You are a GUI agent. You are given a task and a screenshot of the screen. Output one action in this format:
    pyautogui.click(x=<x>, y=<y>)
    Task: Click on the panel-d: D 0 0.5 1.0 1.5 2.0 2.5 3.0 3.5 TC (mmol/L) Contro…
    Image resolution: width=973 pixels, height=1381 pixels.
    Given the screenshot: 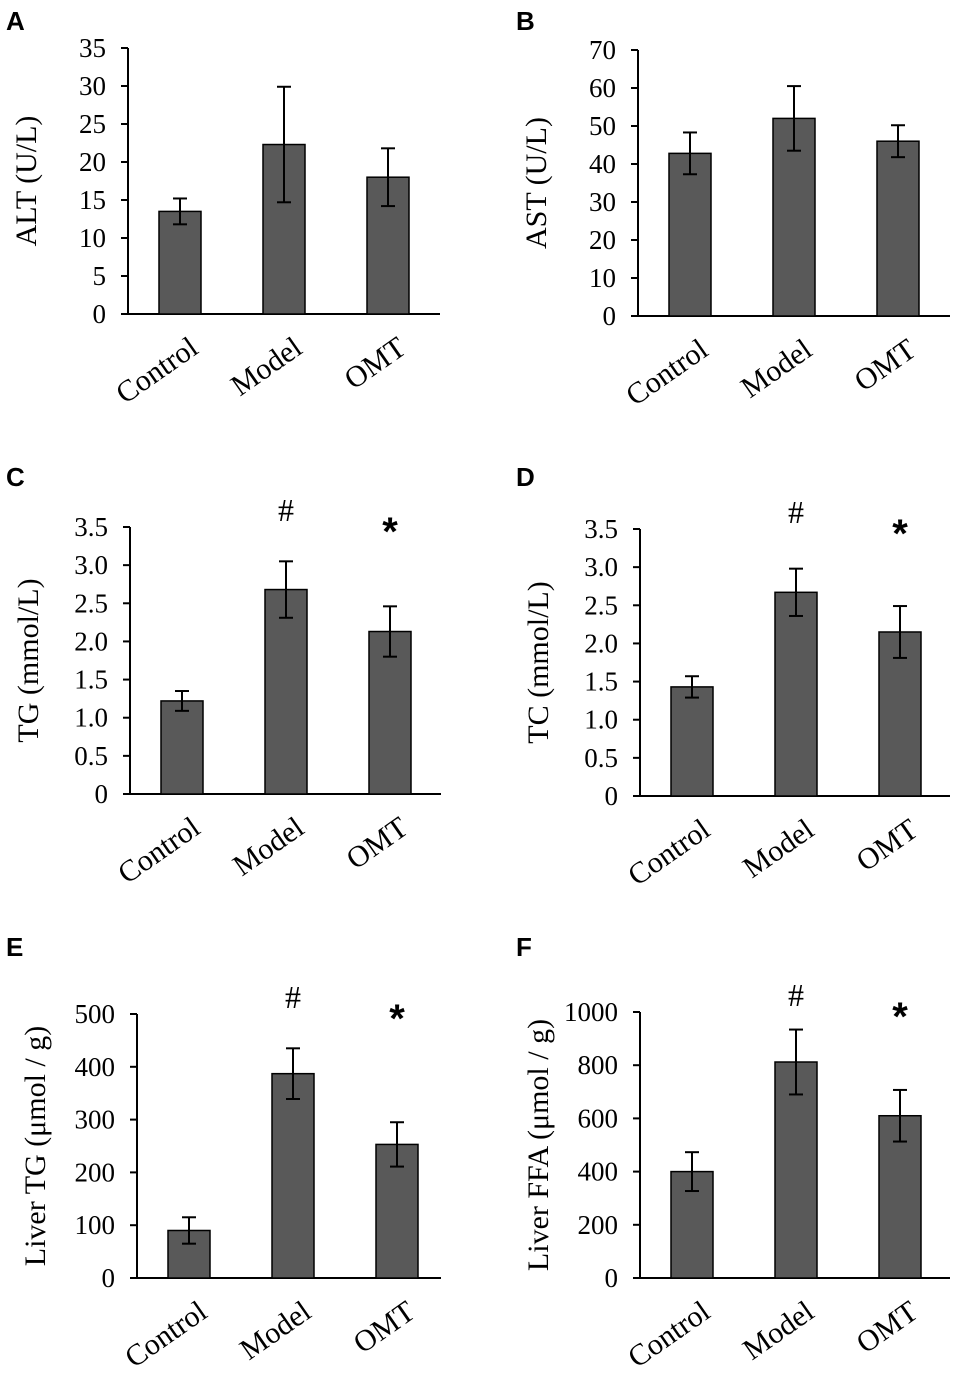 What is the action you would take?
    pyautogui.click(x=733, y=677)
    